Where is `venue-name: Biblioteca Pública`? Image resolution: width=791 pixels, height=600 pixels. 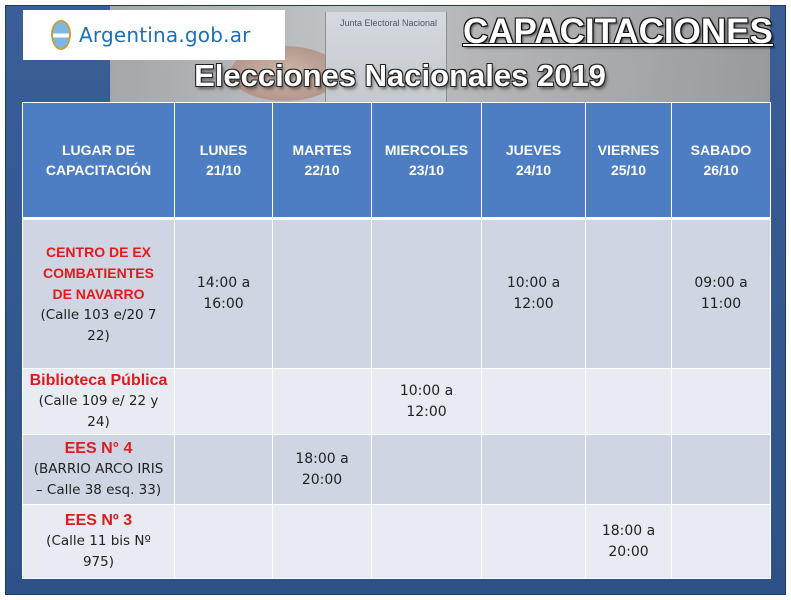 venue-name: Biblioteca Pública is located at coordinates (98, 380).